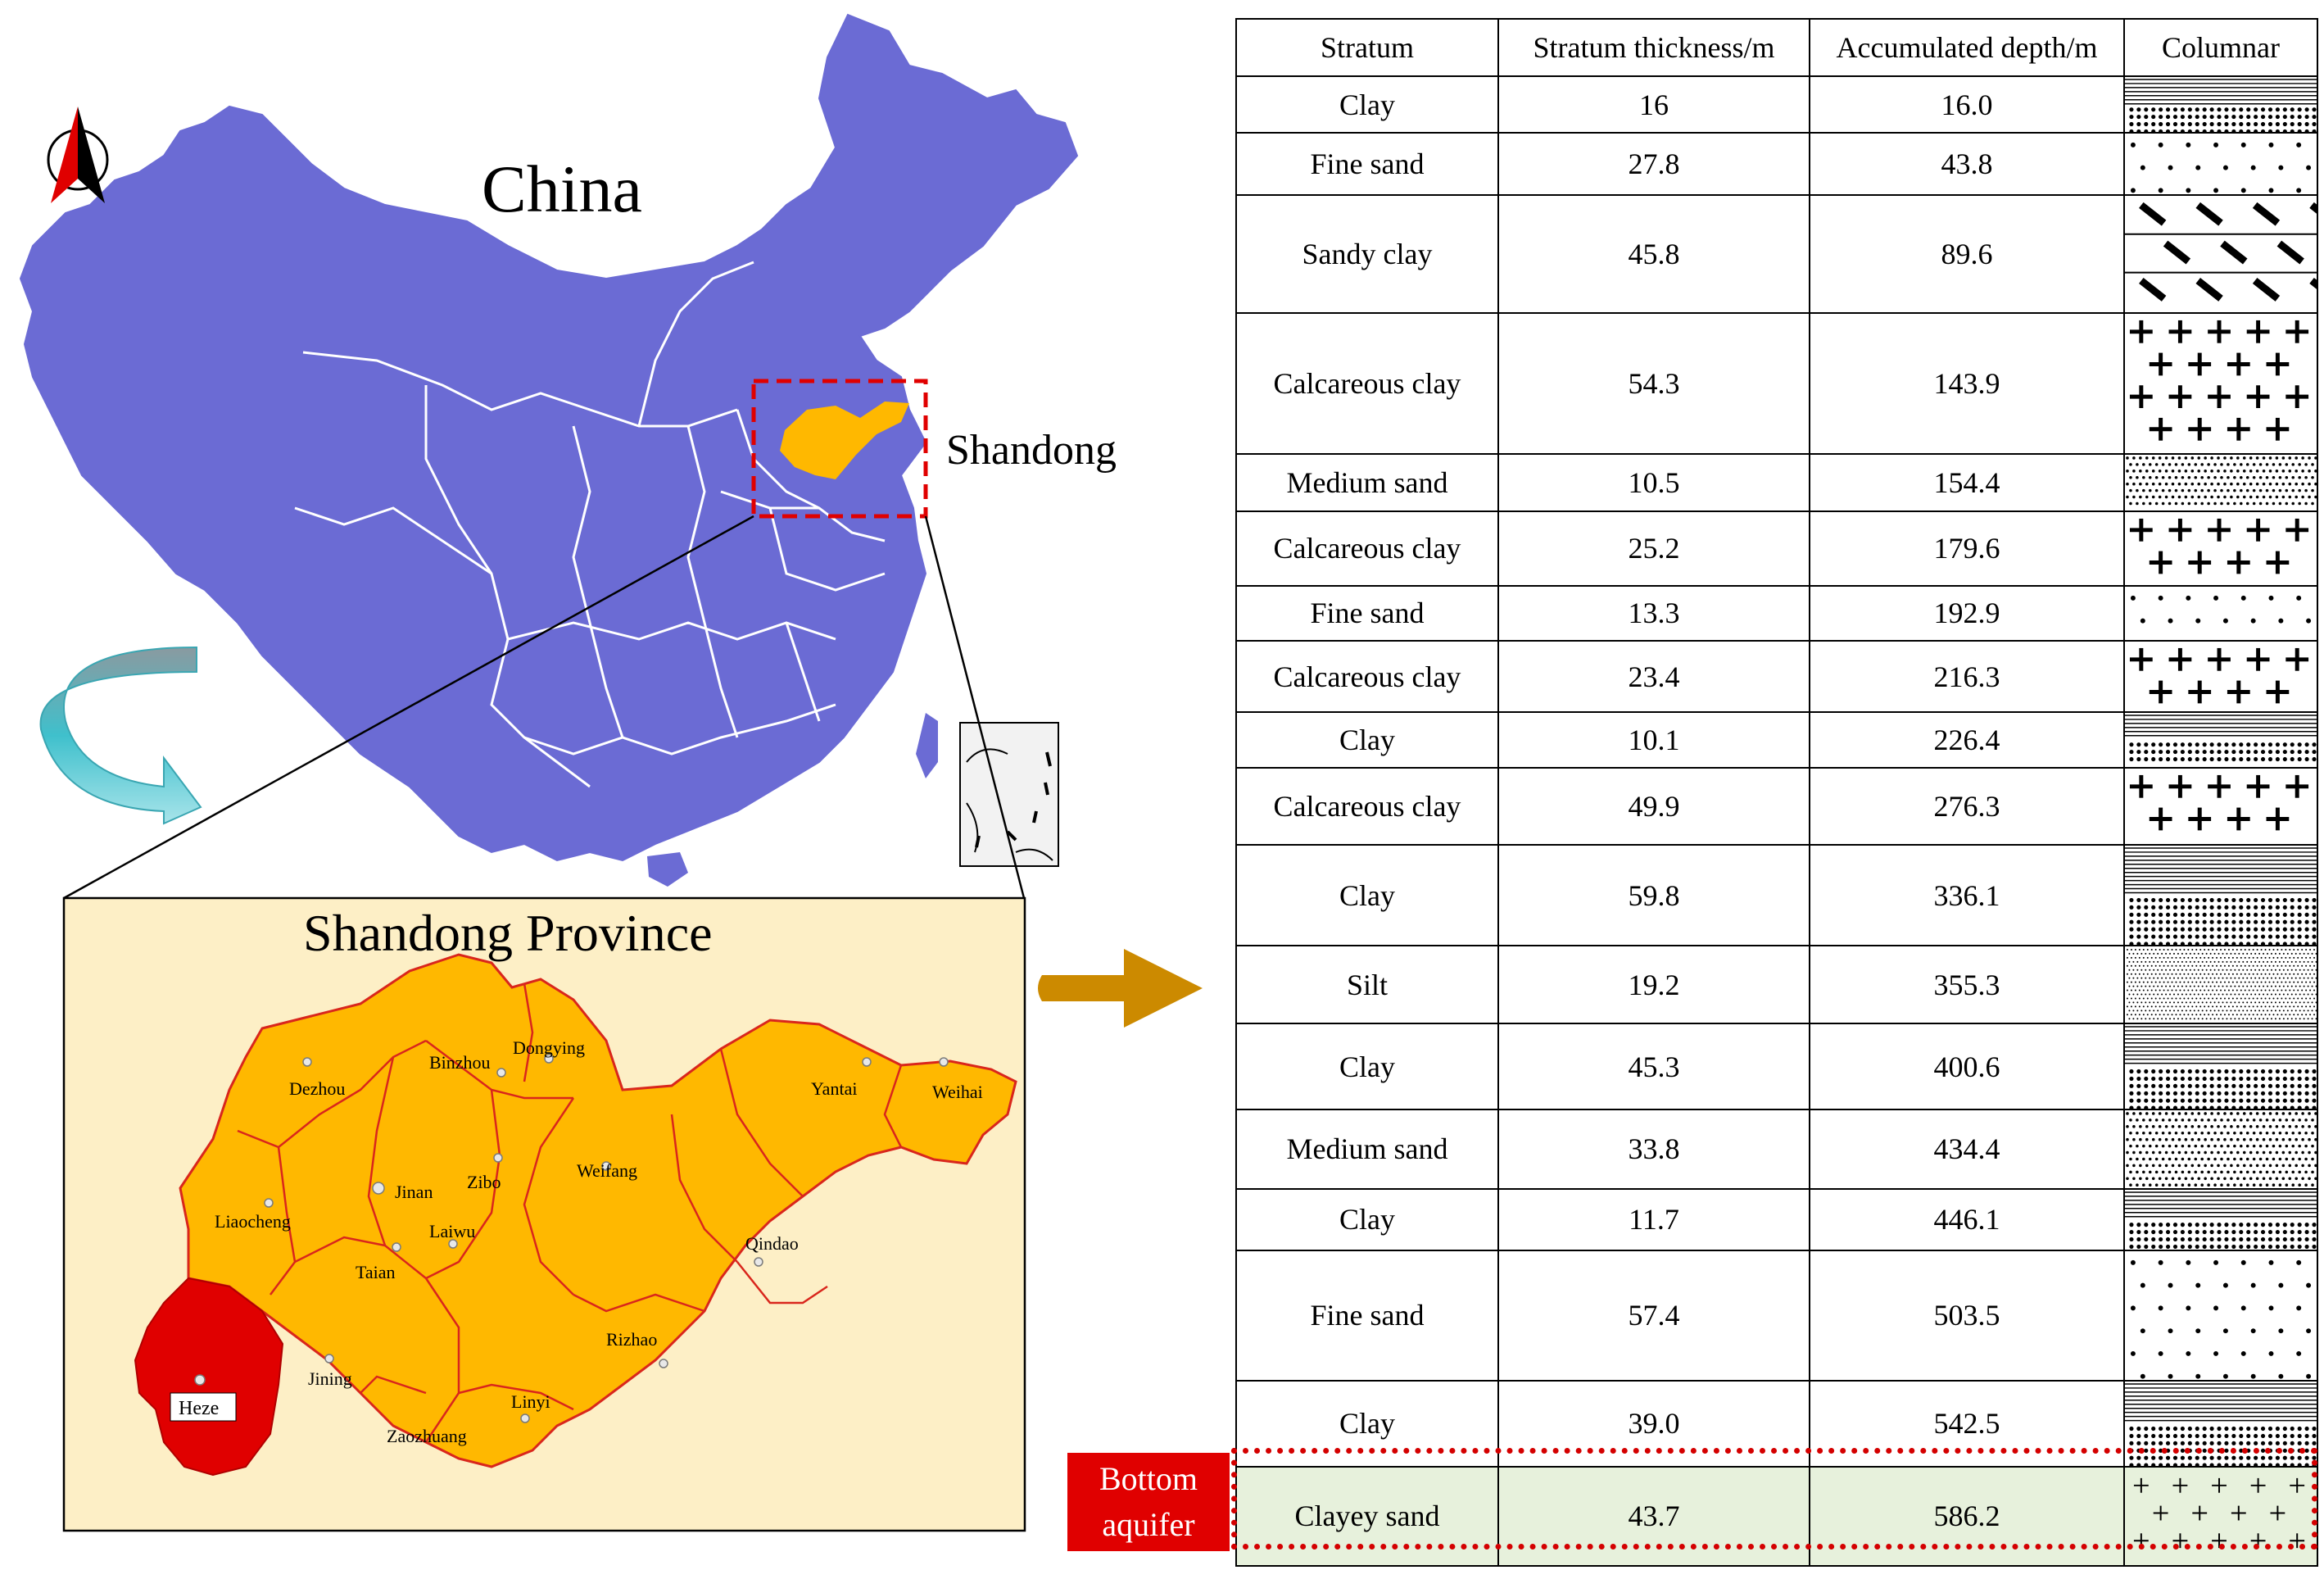  I want to click on curved-arrow-icon, so click(120, 735).